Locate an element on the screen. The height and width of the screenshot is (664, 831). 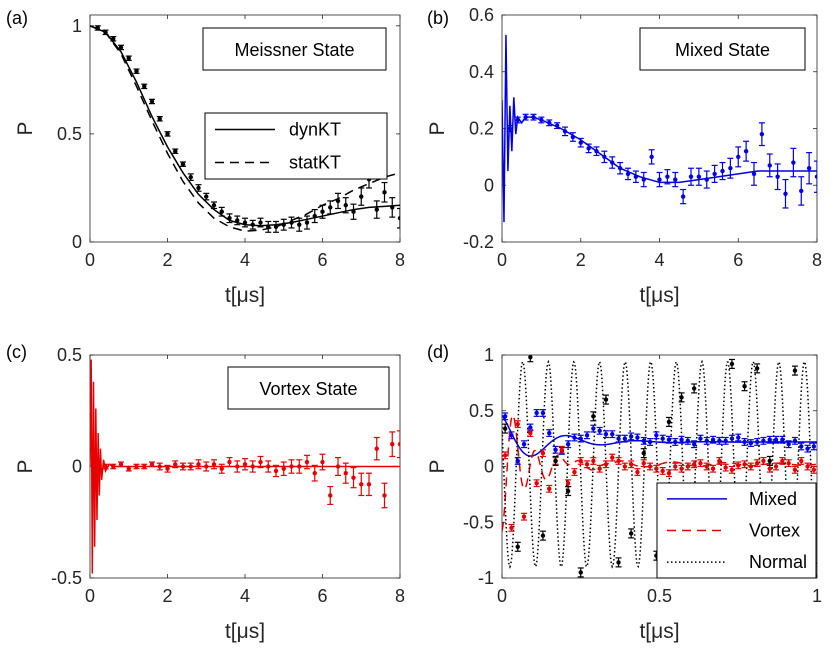
y-tick-label: 1 is located at coordinates (77, 26).